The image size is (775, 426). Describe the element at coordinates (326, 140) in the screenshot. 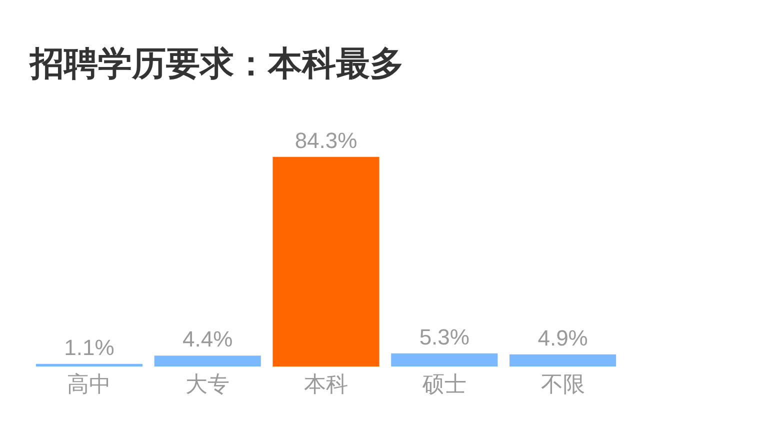

I see `data-label: 84.3%` at that location.